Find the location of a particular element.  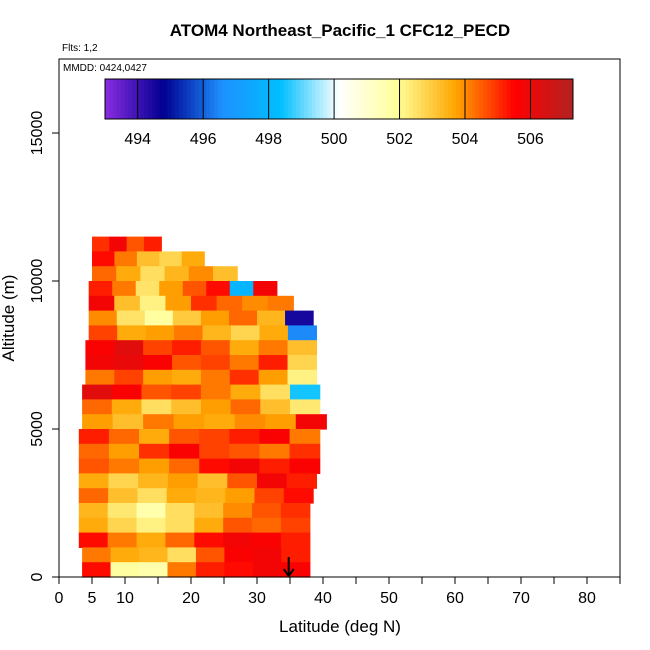

colorbar-tick-label: 500 is located at coordinates (334, 139).